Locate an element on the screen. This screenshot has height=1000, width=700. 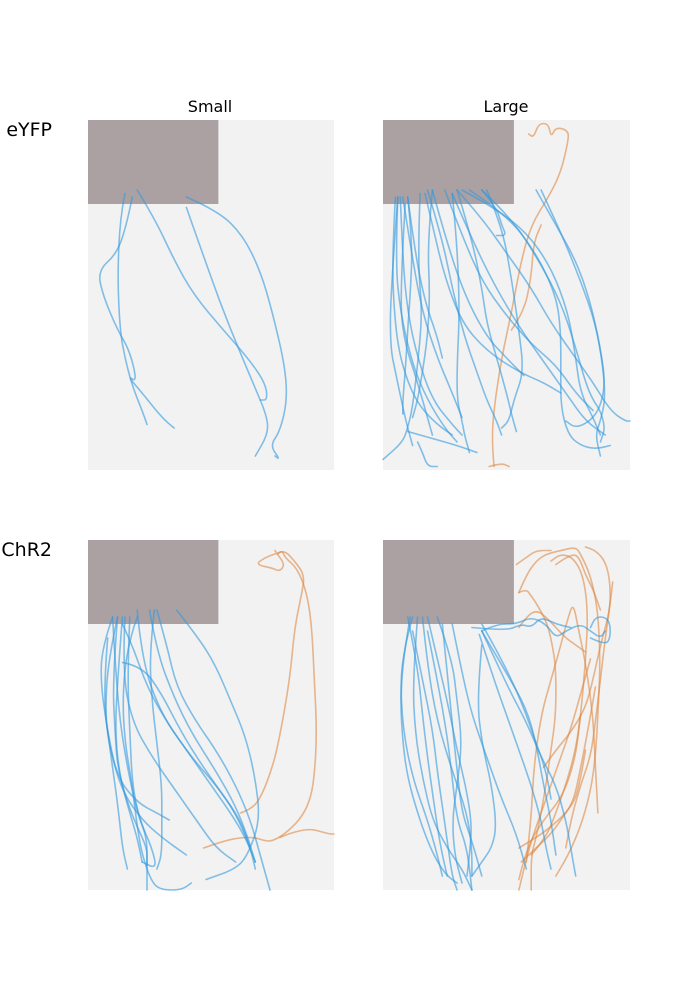
row-label-eyfp: eYFP is located at coordinates (29, 130).